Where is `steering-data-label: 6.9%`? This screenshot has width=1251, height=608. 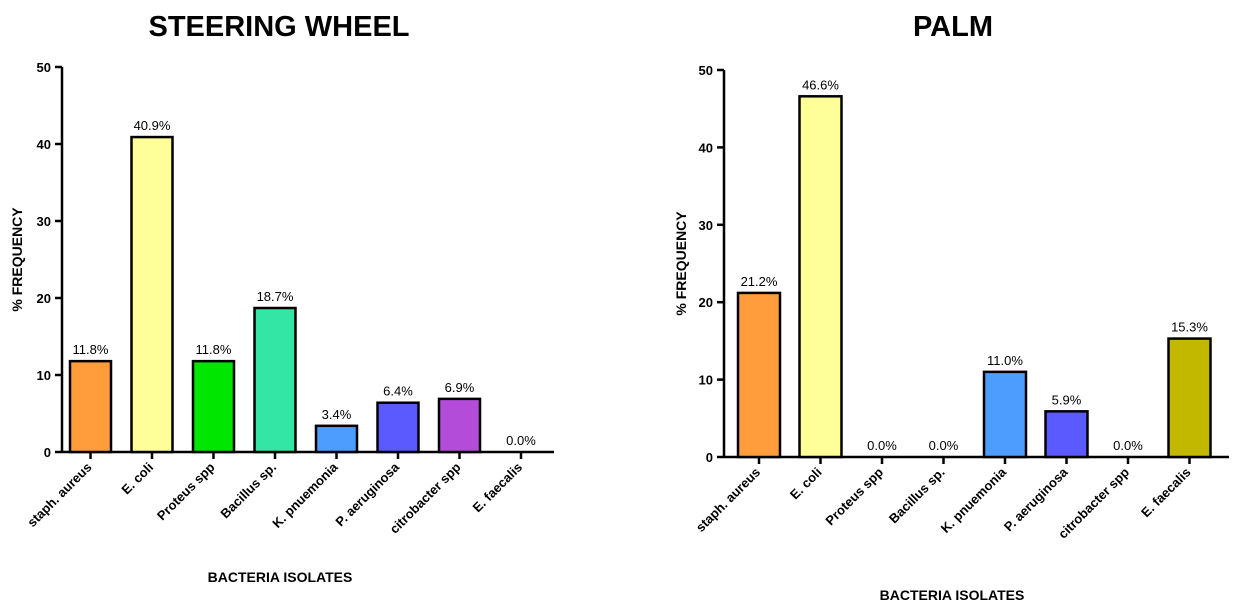
steering-data-label: 6.9% is located at coordinates (460, 387).